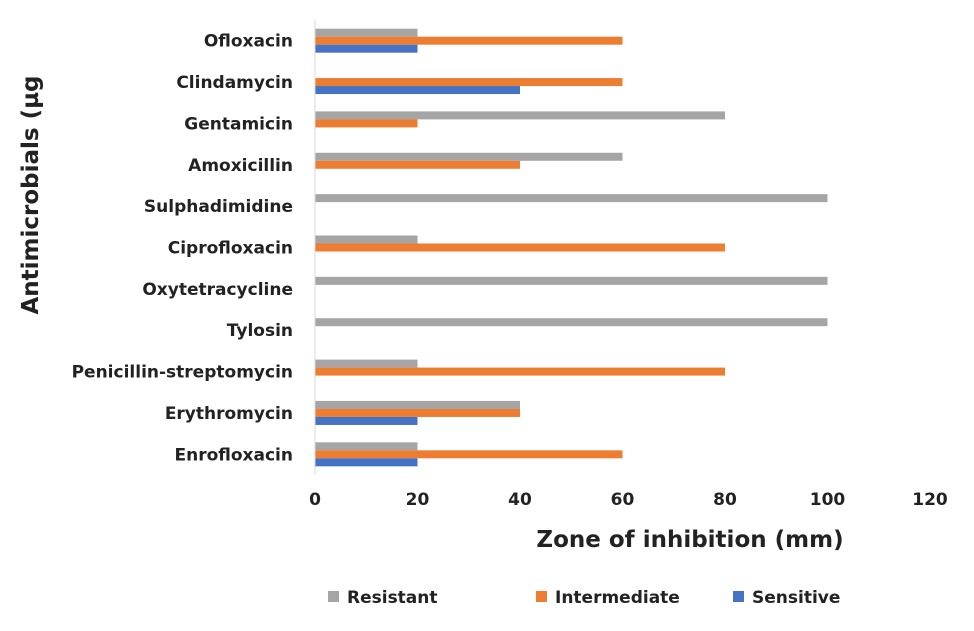 The height and width of the screenshot is (631, 974). Describe the element at coordinates (417, 164) in the screenshot. I see `bar-intermediate-amoxicillin` at that location.